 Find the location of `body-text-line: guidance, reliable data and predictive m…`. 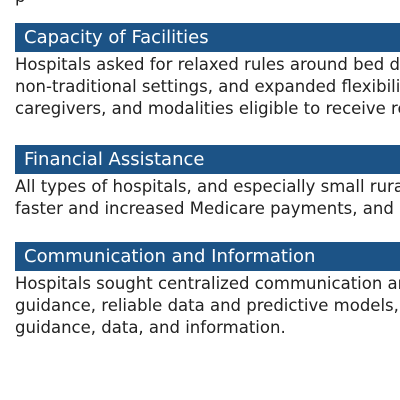

body-text-line: guidance, reliable data and predictive m… is located at coordinates (207, 305).